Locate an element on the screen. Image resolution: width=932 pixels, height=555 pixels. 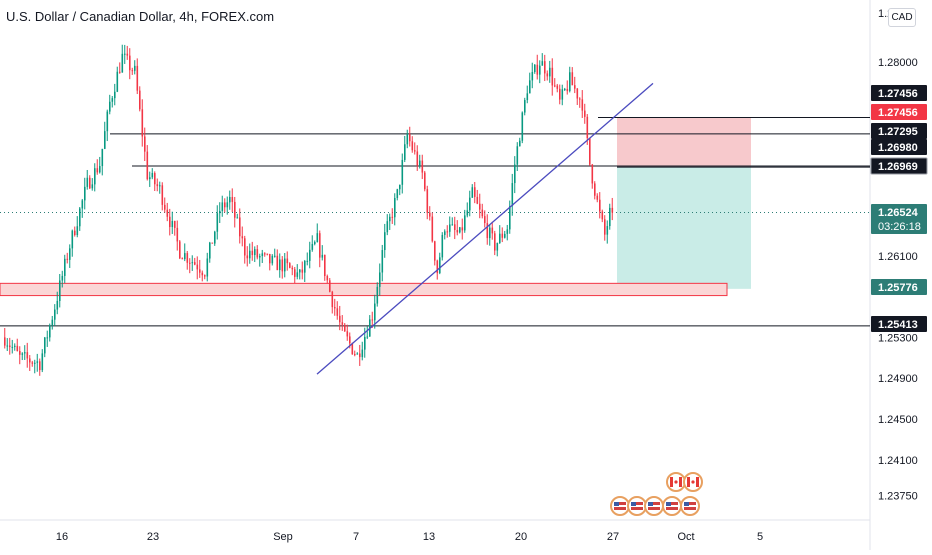
take-profit-zone is located at coordinates (684, 228).